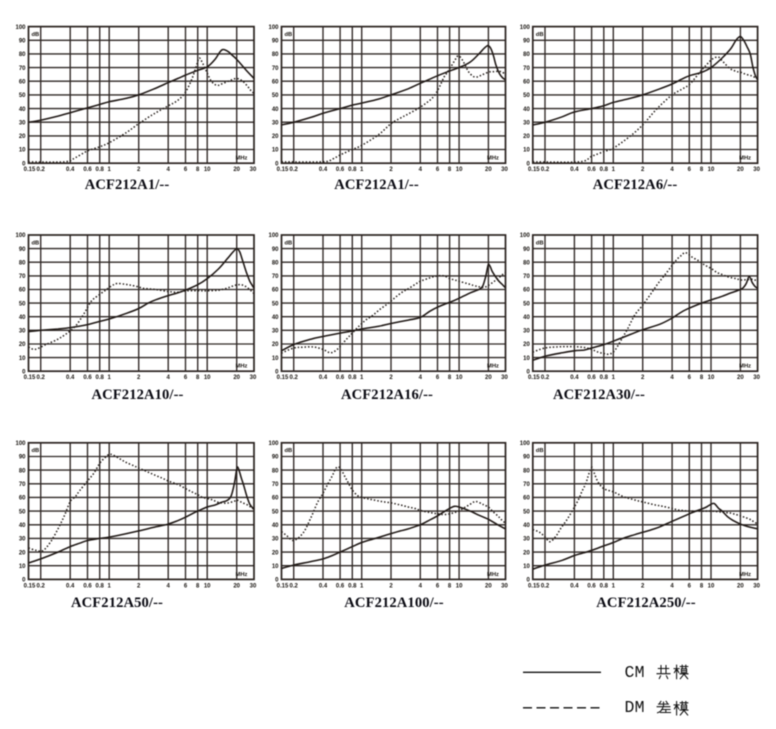  I want to click on svg-text: ACF212A50/--, so click(117, 603).